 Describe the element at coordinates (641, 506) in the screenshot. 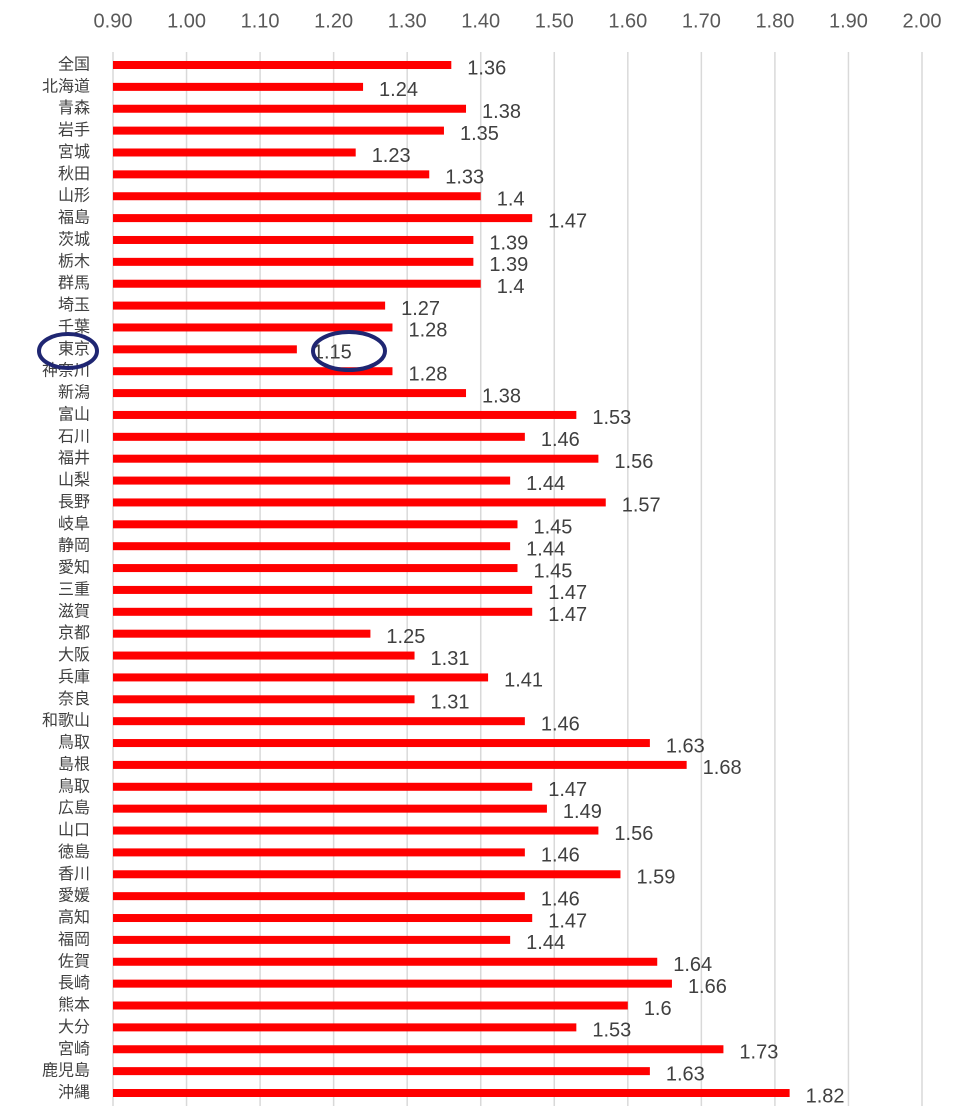

I see `data-label: 1.57` at that location.